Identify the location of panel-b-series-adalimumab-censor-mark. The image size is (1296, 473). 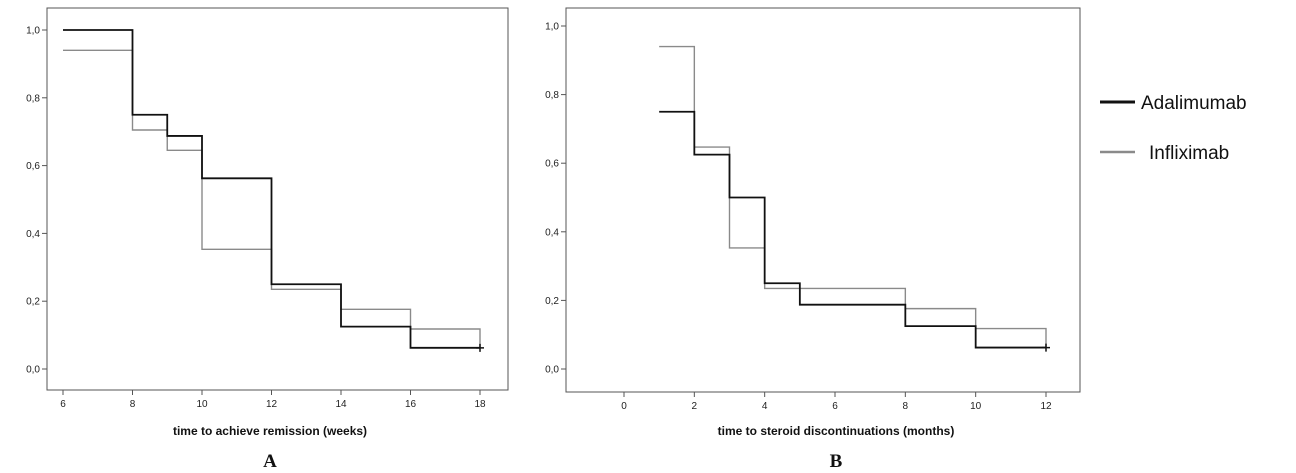
(1046, 347).